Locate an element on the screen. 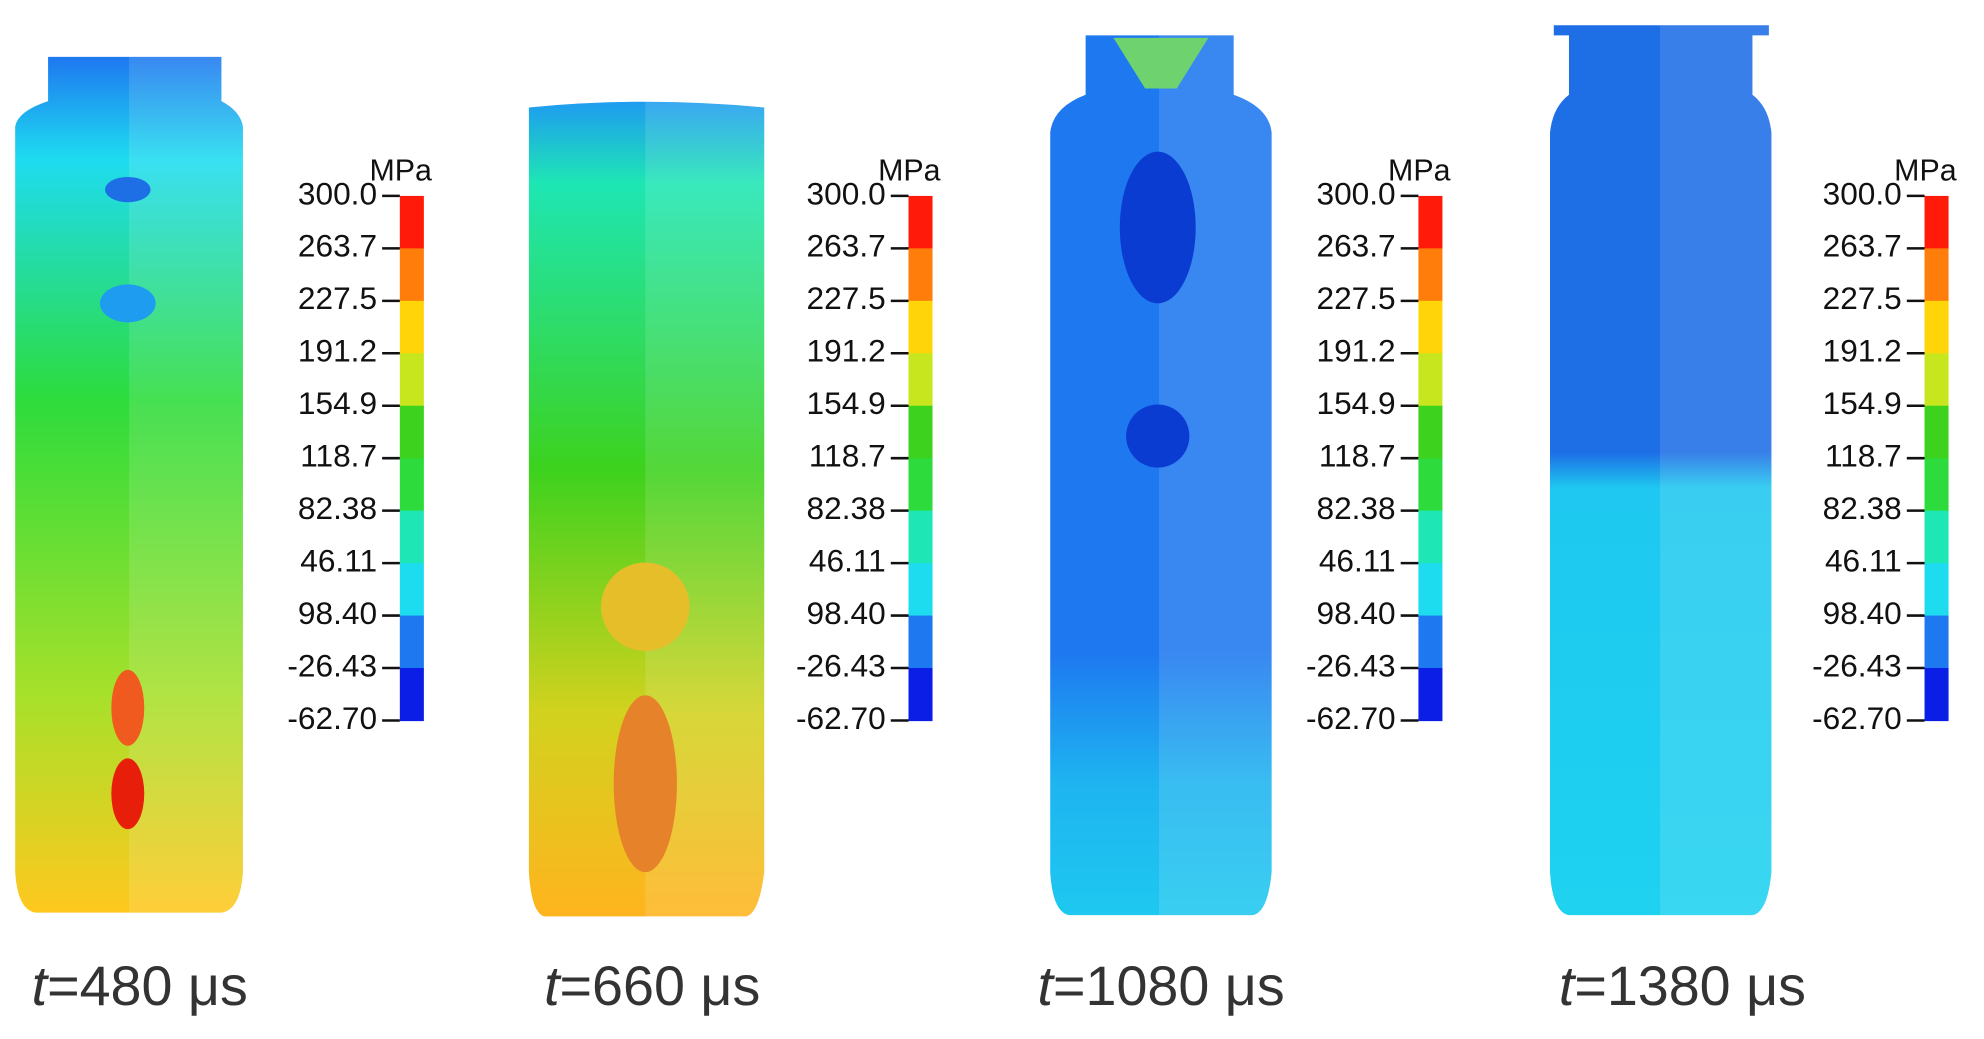 This screenshot has height=1039, width=1984. time-label: t=660 μs is located at coordinates (652, 986).